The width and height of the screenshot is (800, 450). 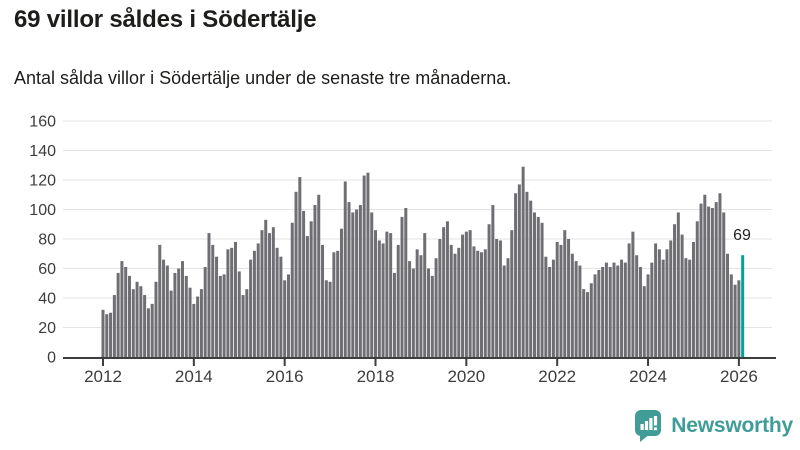 I want to click on y-tick-label: 120, so click(x=42, y=181).